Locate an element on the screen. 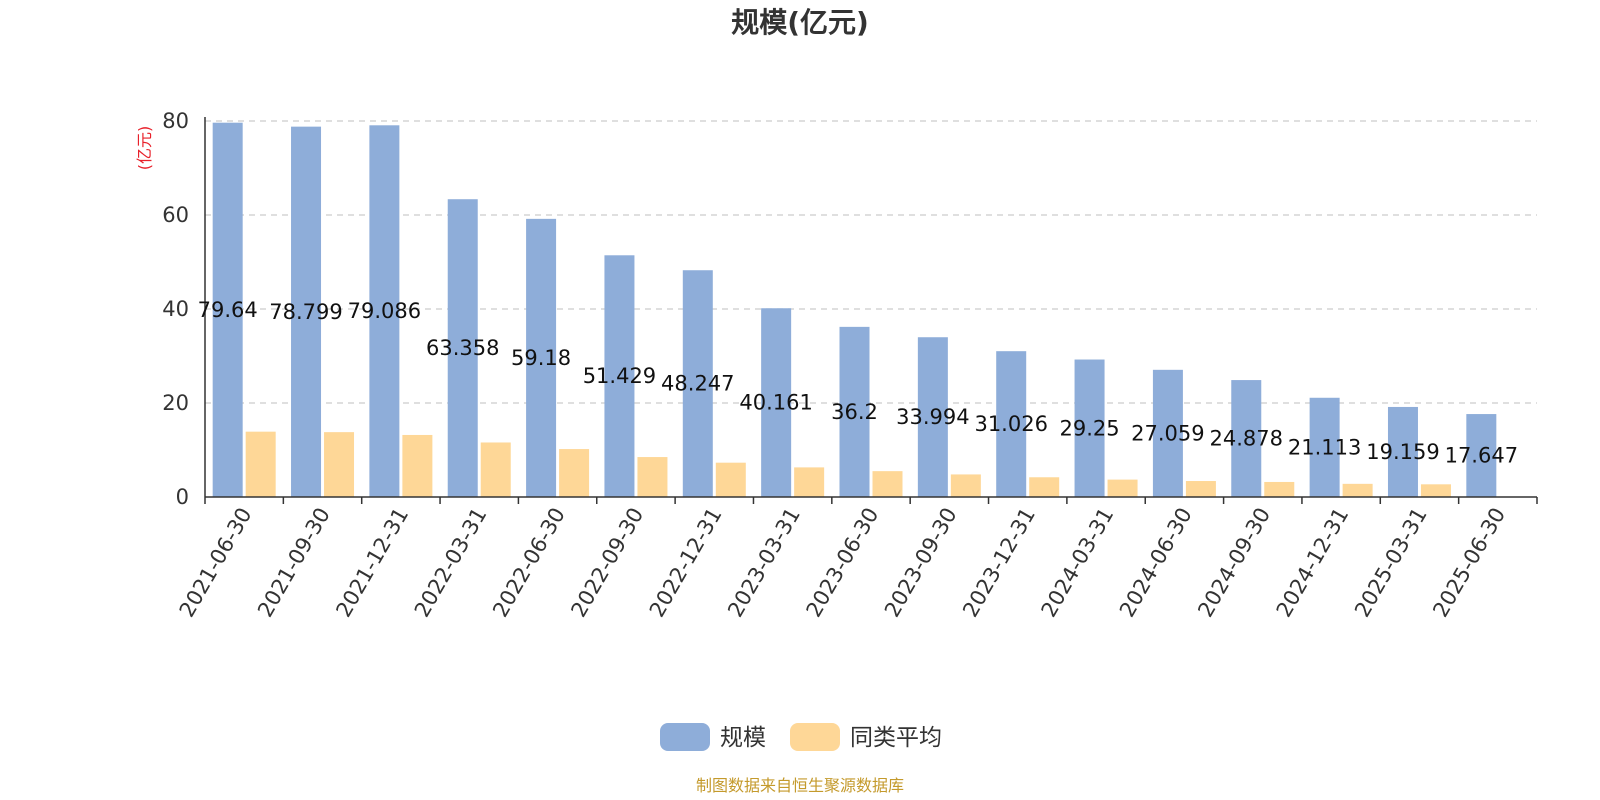 This screenshot has width=1600, height=800. data-label: 63.358 is located at coordinates (462, 348).